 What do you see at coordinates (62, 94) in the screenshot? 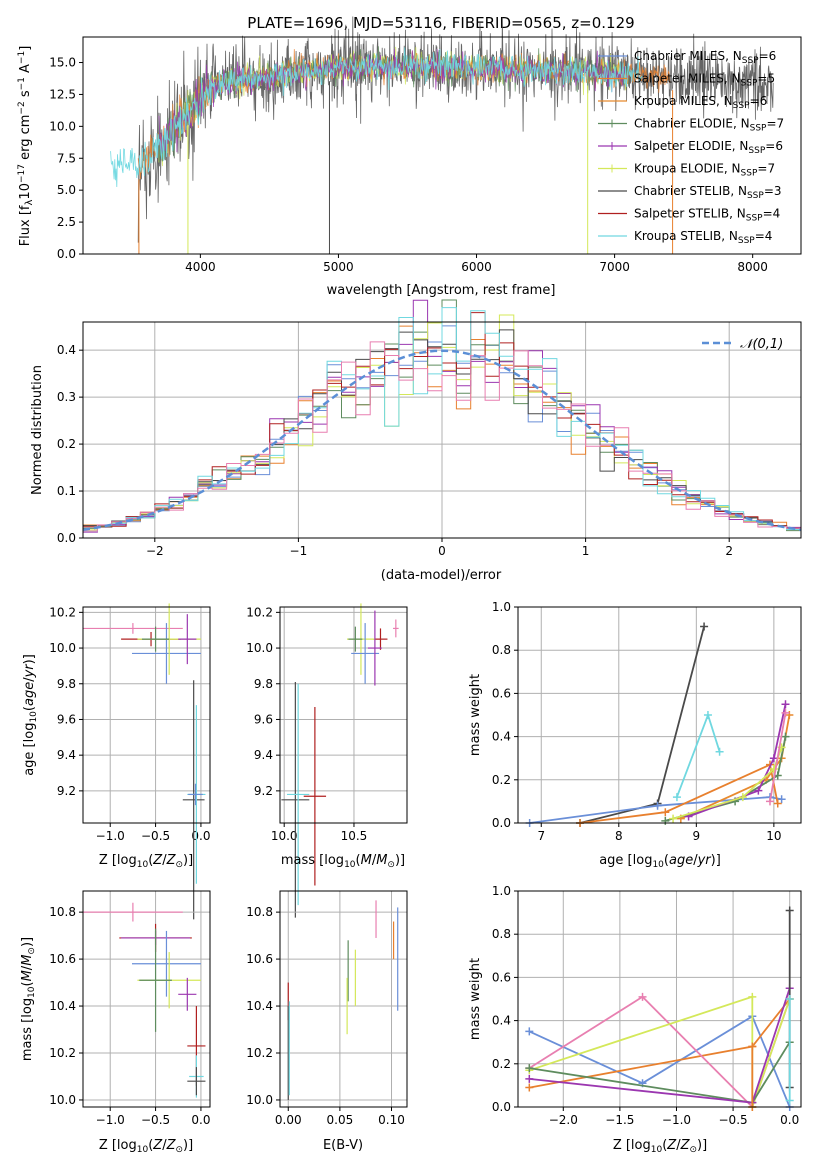
I see `y-tick-label: 12.5` at bounding box center [62, 94].